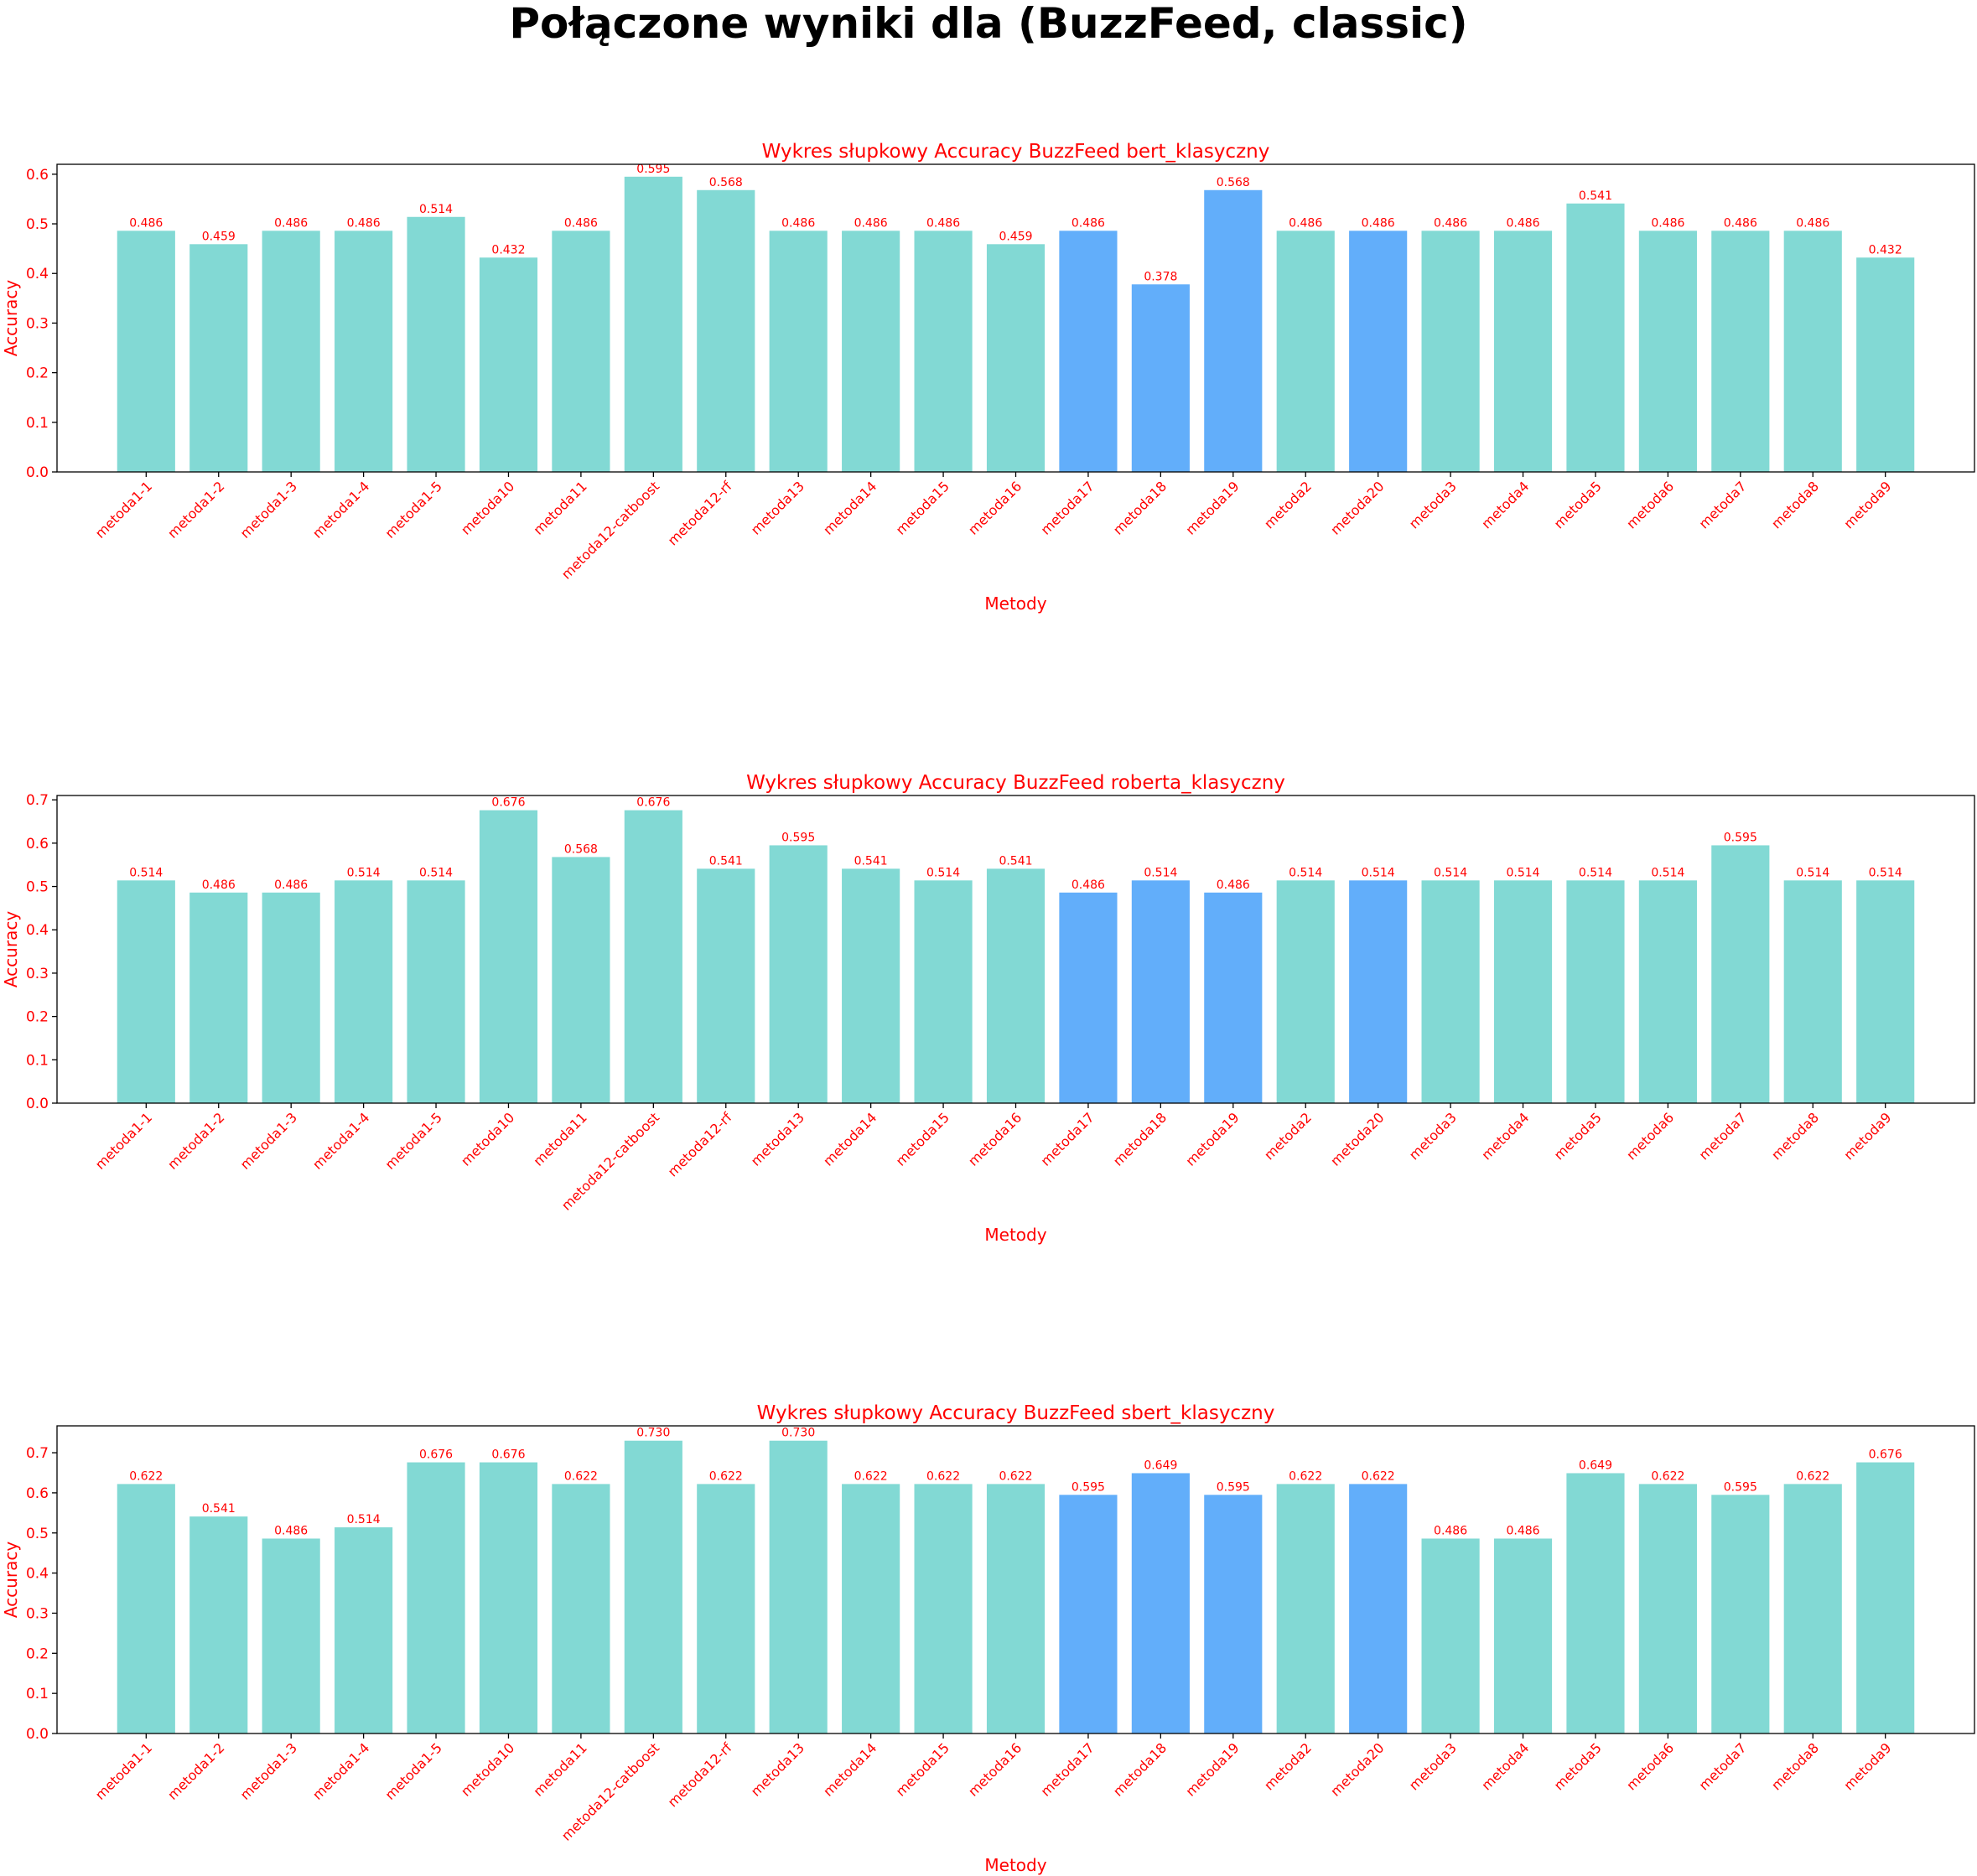  Describe the element at coordinates (1288, 1136) in the screenshot. I see `x-tick-label: metoda2` at that location.